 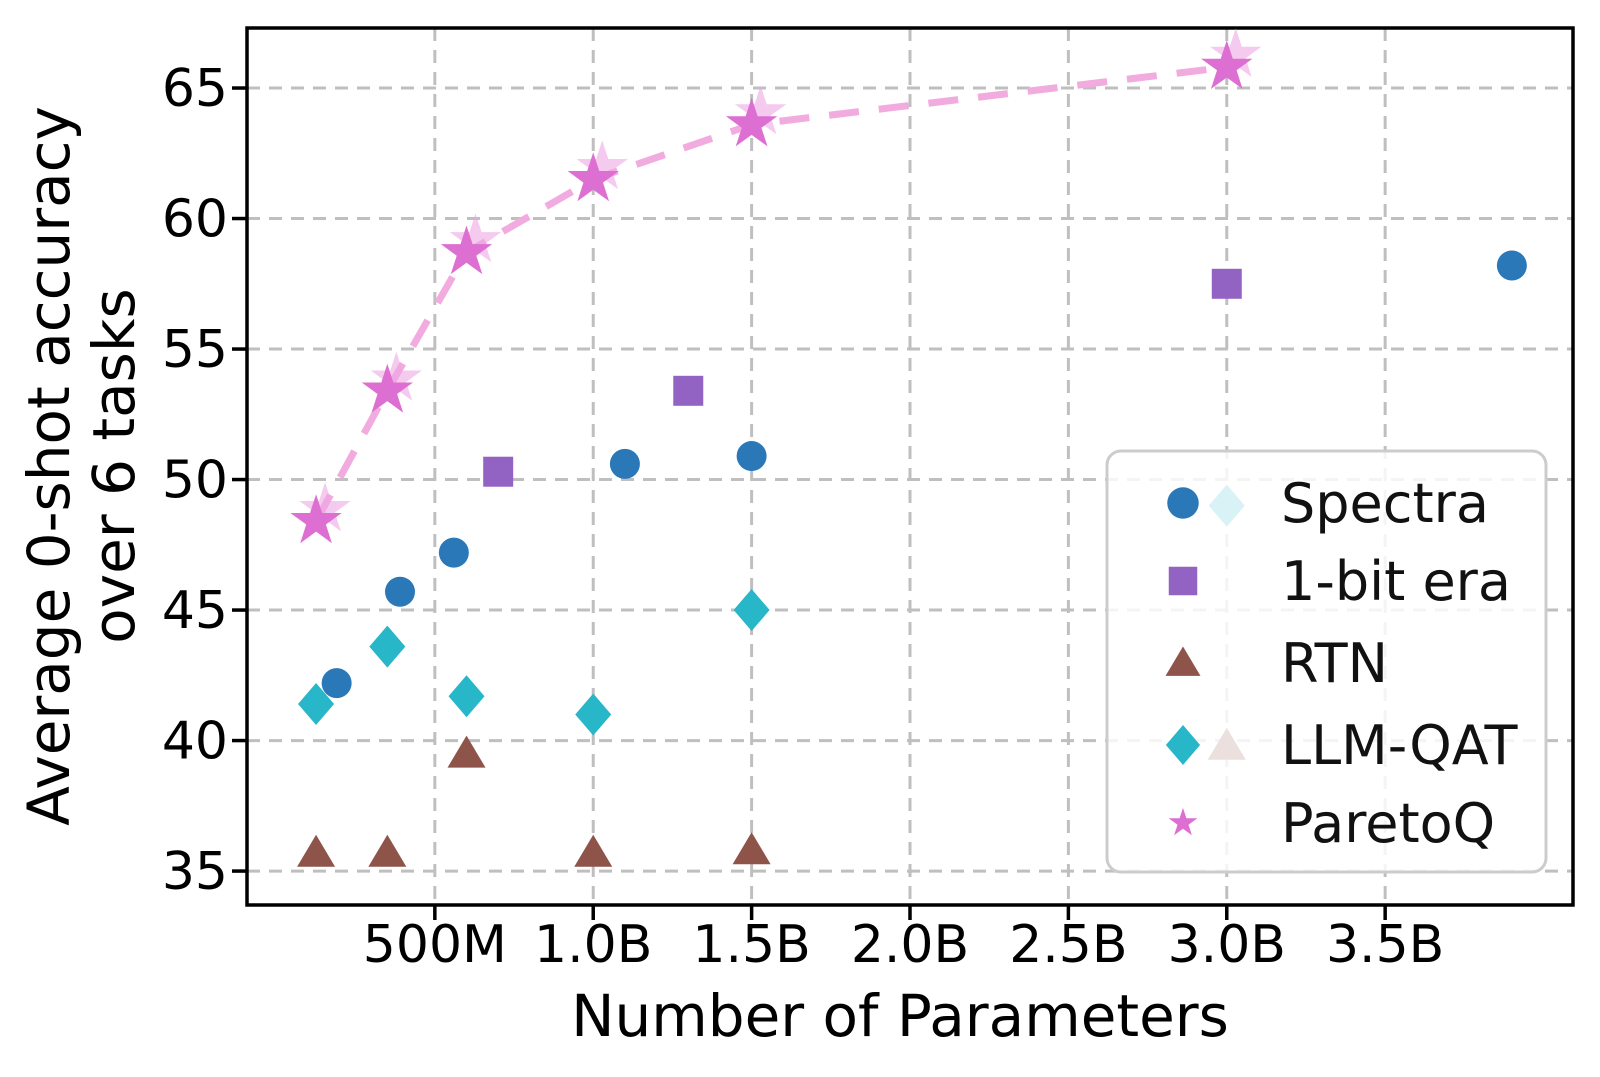 What do you see at coordinates (1183, 503) in the screenshot?
I see `legend-marker-circle` at bounding box center [1183, 503].